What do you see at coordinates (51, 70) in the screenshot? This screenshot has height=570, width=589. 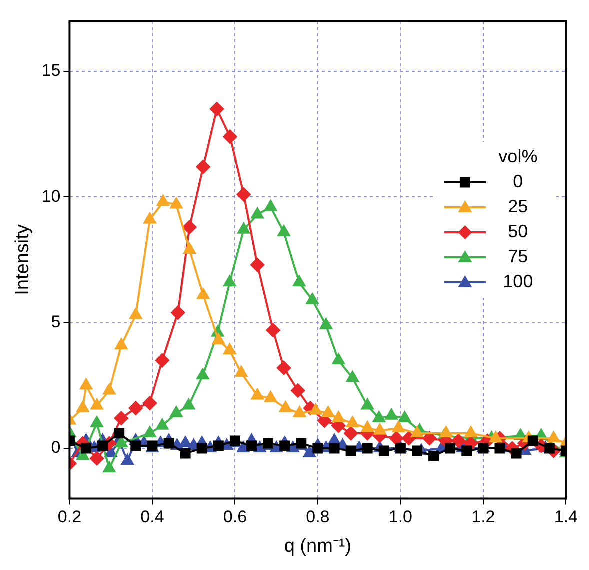 I see `y-tick-label: 15` at bounding box center [51, 70].